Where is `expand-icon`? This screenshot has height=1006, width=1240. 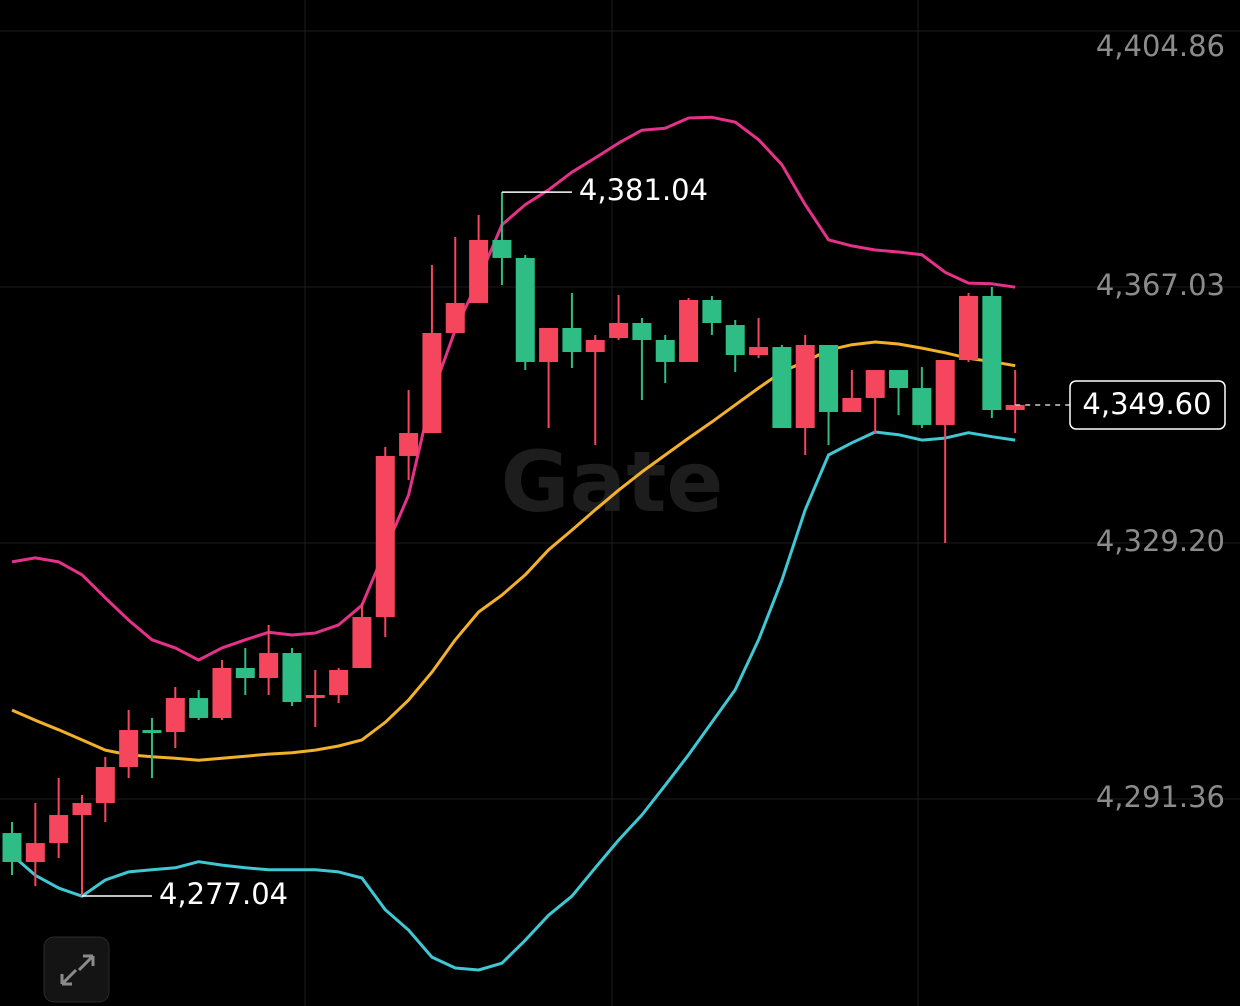
expand-icon is located at coordinates (77, 970).